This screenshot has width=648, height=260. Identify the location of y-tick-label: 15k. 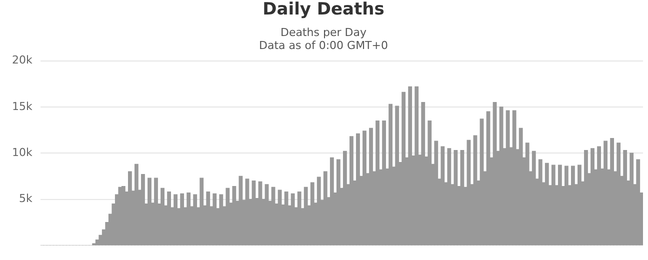
(22, 106).